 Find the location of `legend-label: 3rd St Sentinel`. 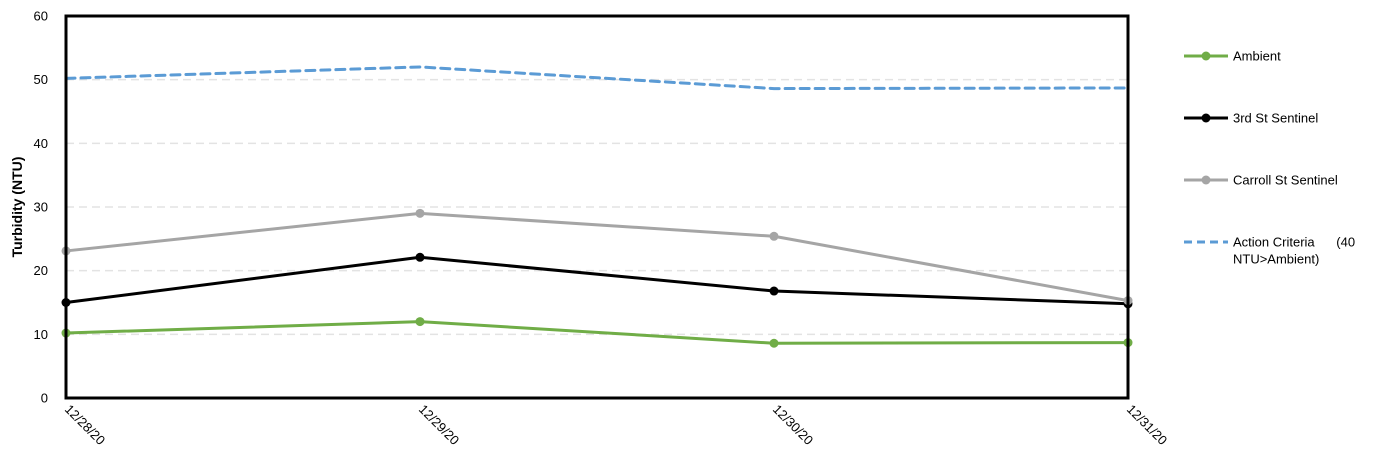

legend-label: 3rd St Sentinel is located at coordinates (1275, 118).